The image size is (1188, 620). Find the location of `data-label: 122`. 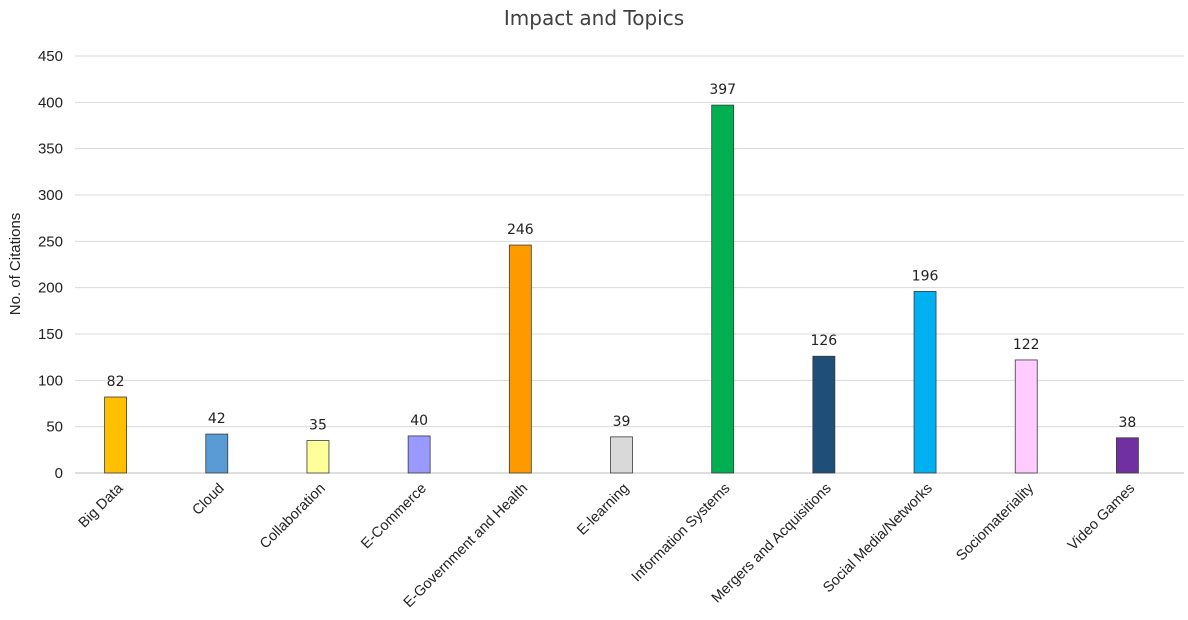

data-label: 122 is located at coordinates (1026, 345).